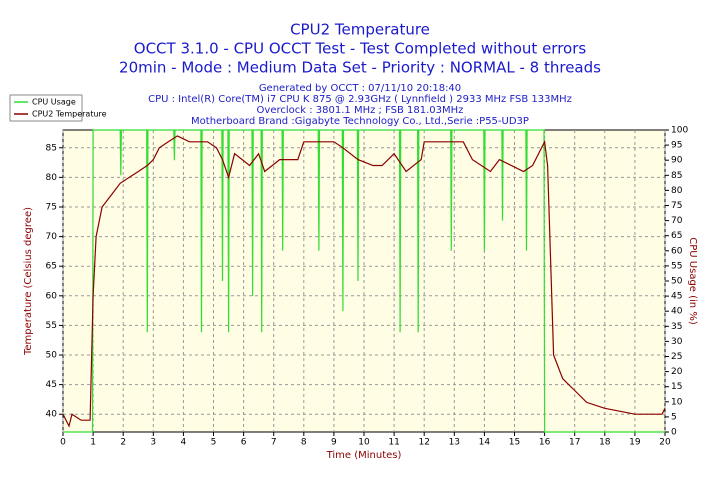 The image size is (720, 484). What do you see at coordinates (676, 387) in the screenshot?
I see `y2-tick-label: 15` at bounding box center [676, 387].